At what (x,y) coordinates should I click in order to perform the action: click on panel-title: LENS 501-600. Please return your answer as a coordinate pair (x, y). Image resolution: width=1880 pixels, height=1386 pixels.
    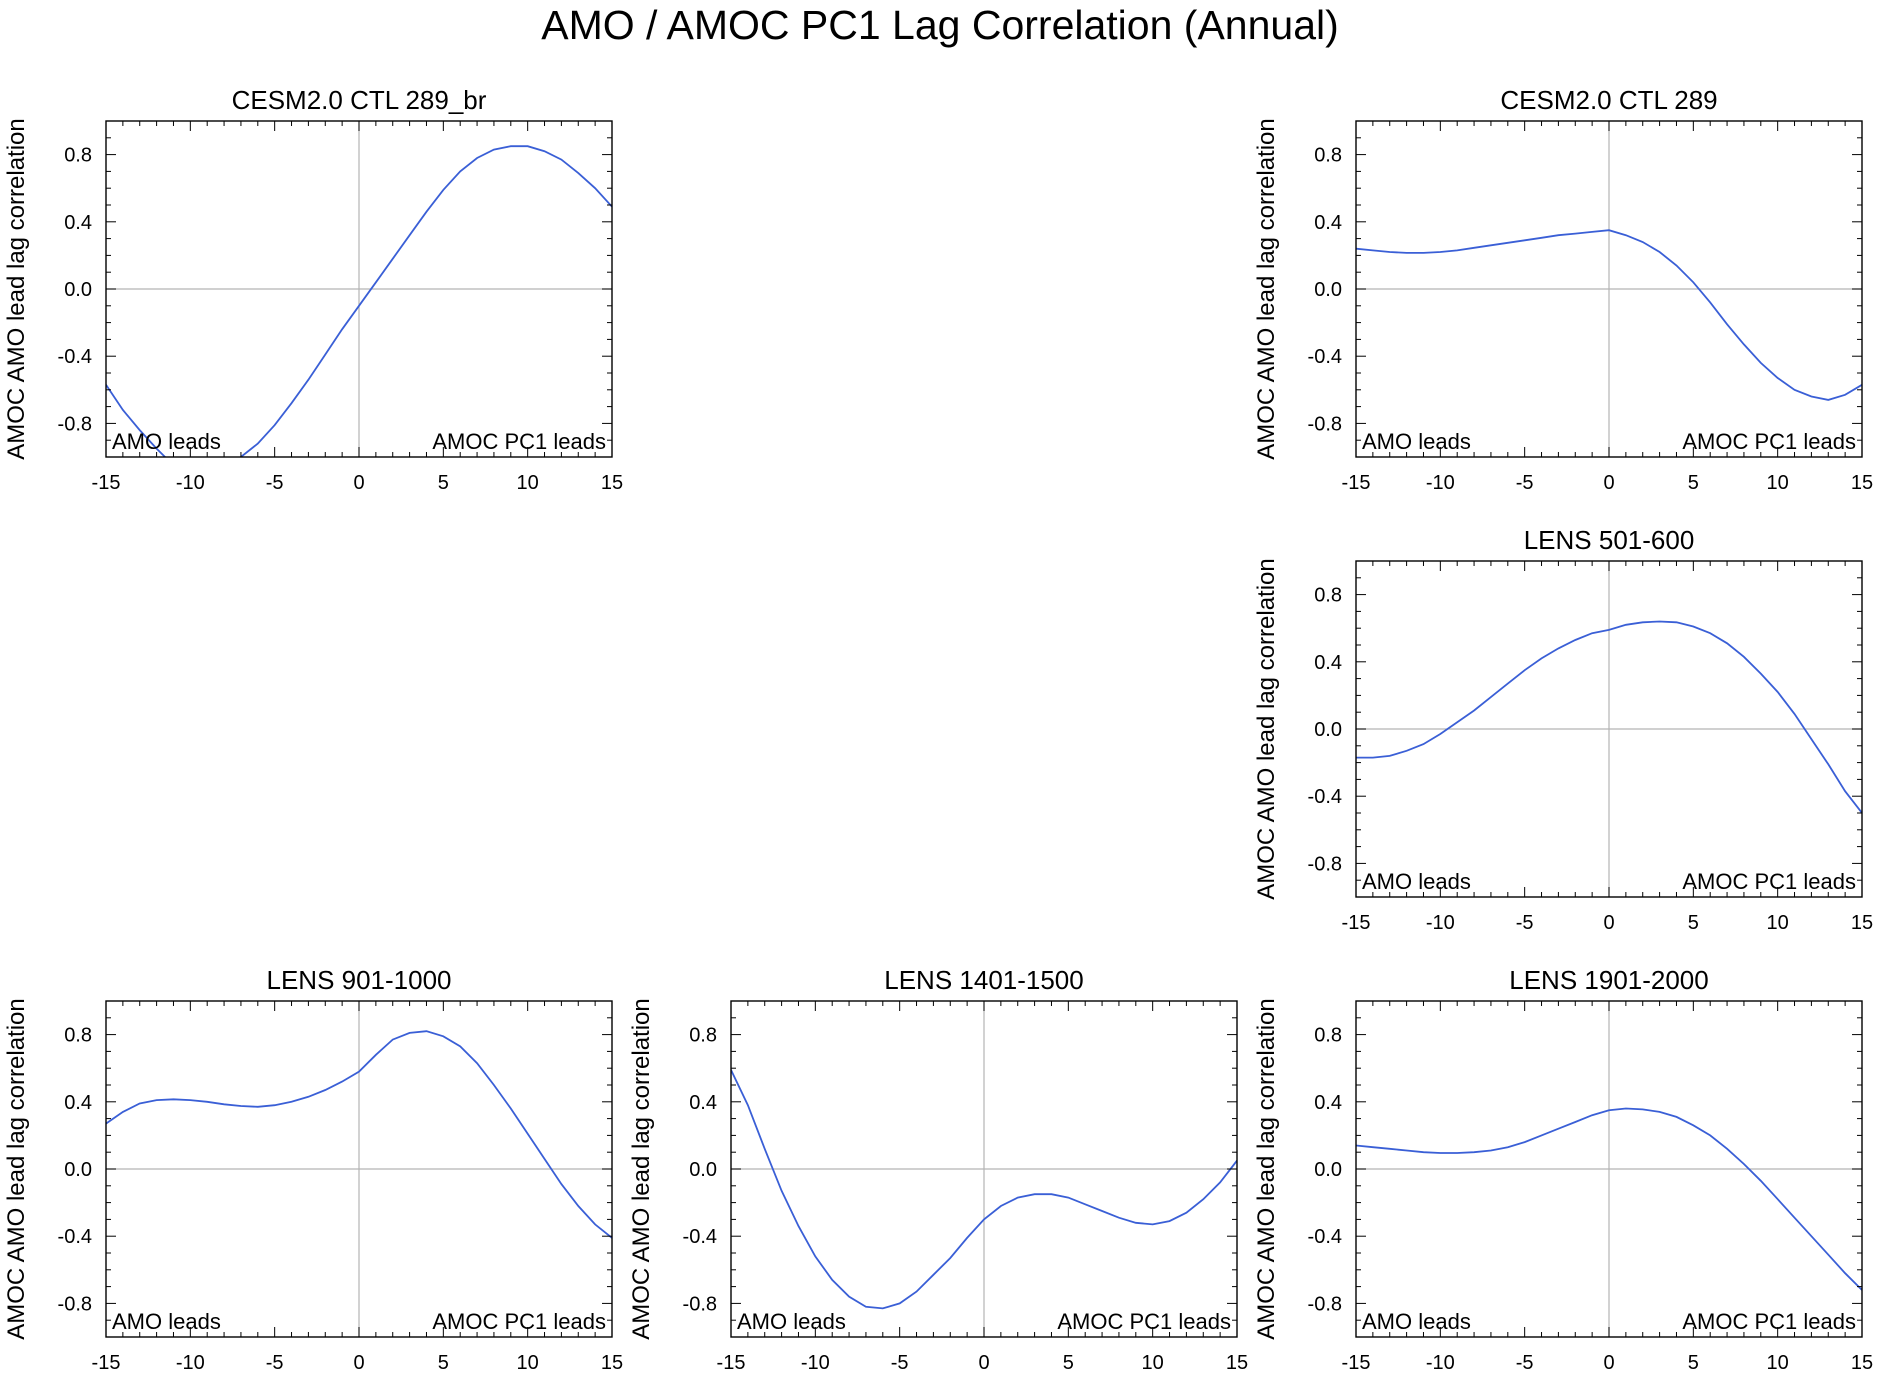
    Looking at the image, I should click on (1609, 540).